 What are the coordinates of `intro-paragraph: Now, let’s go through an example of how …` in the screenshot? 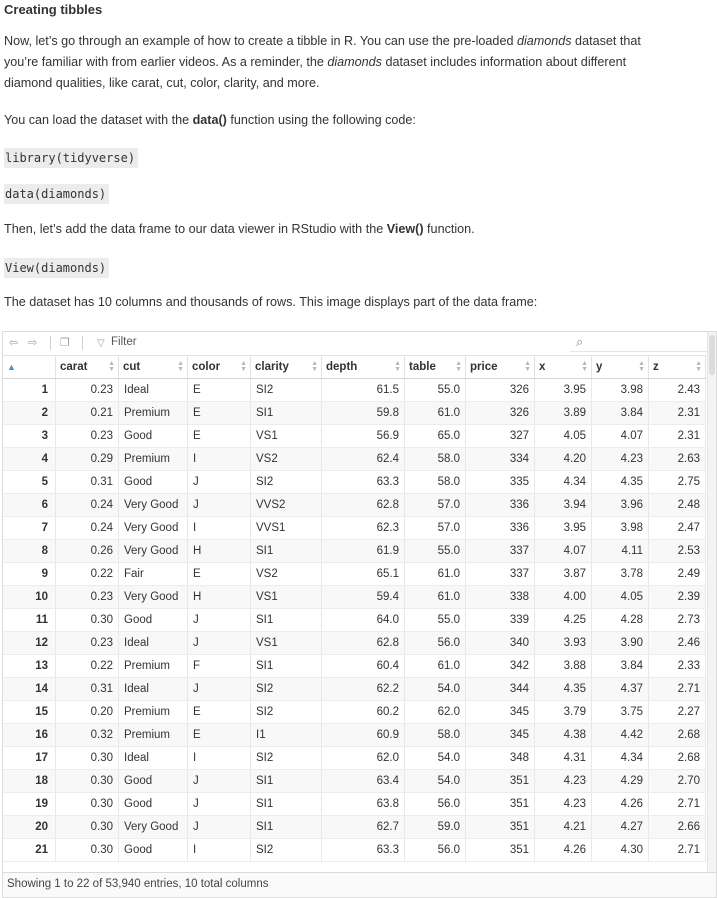 It's located at (349, 62).